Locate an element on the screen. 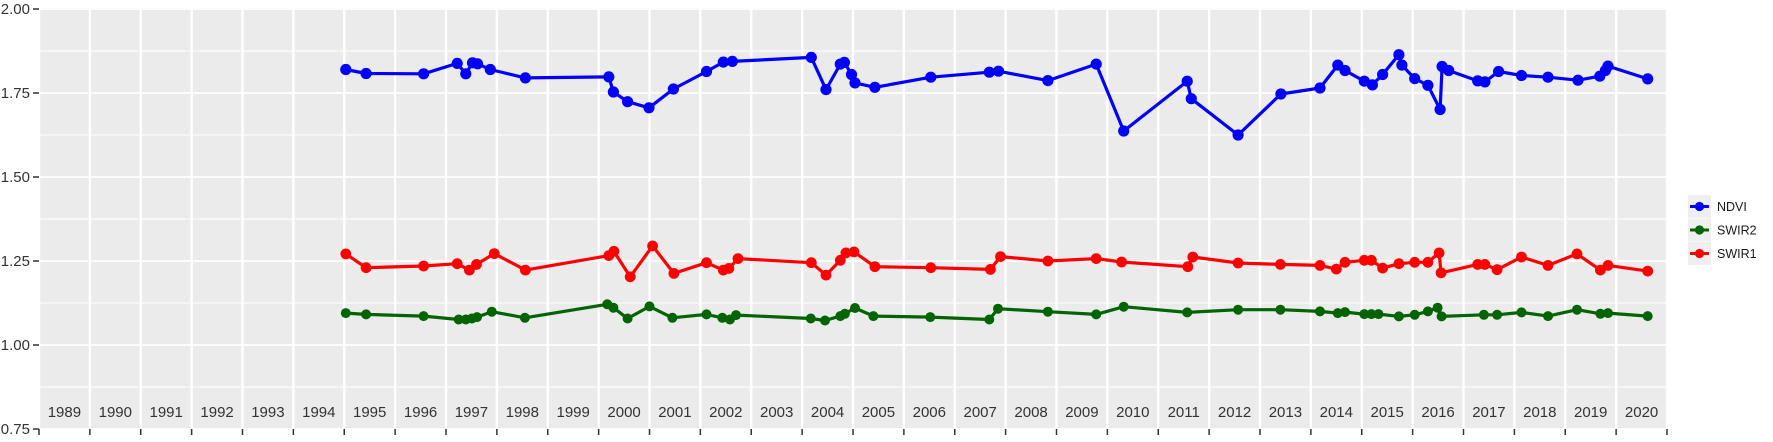 The width and height of the screenshot is (1773, 442). series-SWIR1 is located at coordinates (997, 261).